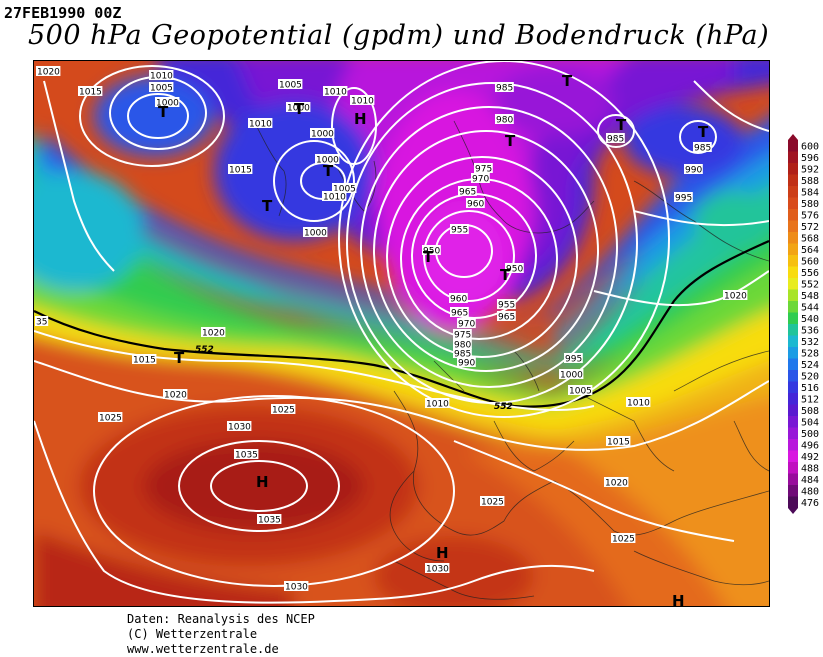  What do you see at coordinates (203, 649) in the screenshot?
I see `footer-url: www.wetterzentrale.de` at bounding box center [203, 649].